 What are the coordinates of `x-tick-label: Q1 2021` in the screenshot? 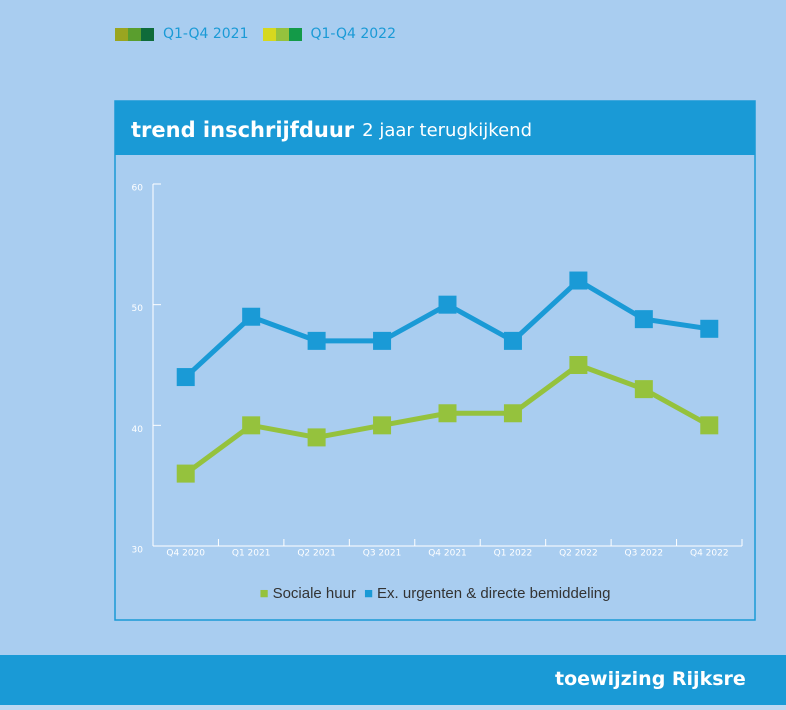 It's located at (251, 554).